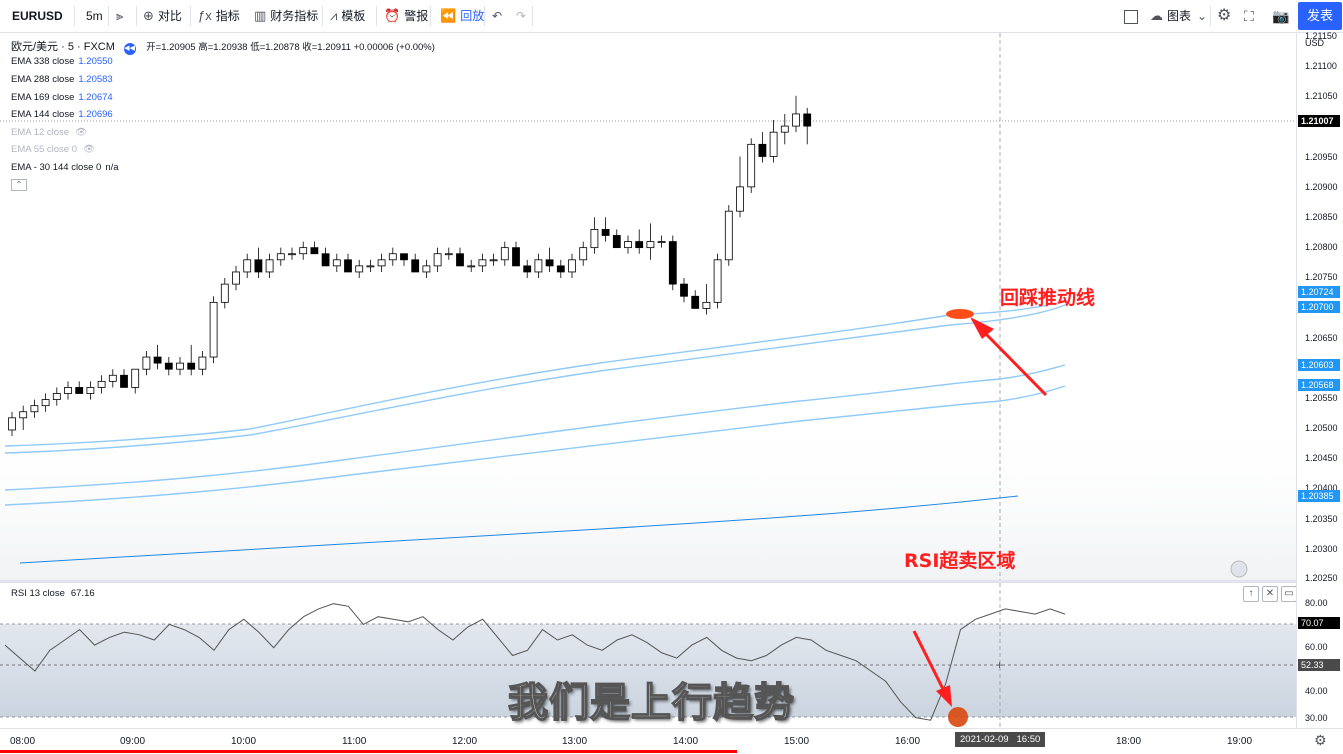 The height and width of the screenshot is (754, 1343). What do you see at coordinates (1321, 96) in the screenshot?
I see `price-tick: 1.21050` at bounding box center [1321, 96].